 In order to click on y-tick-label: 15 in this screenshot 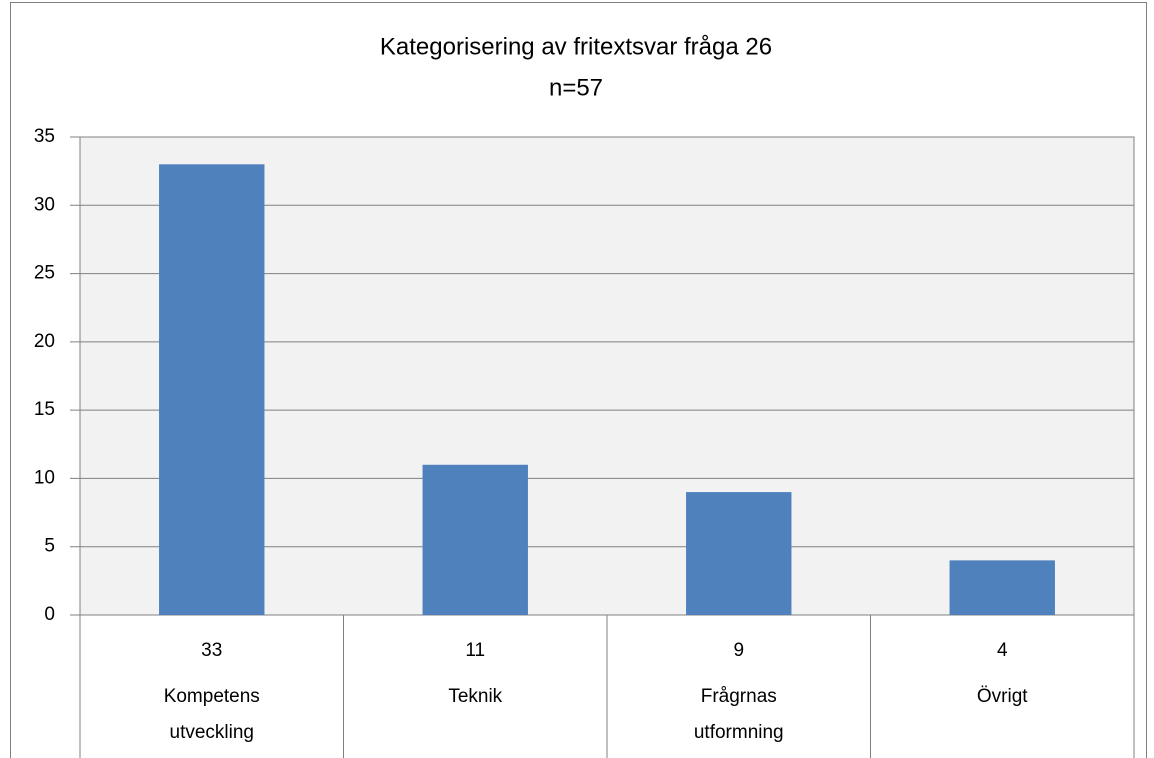, I will do `click(44, 409)`.